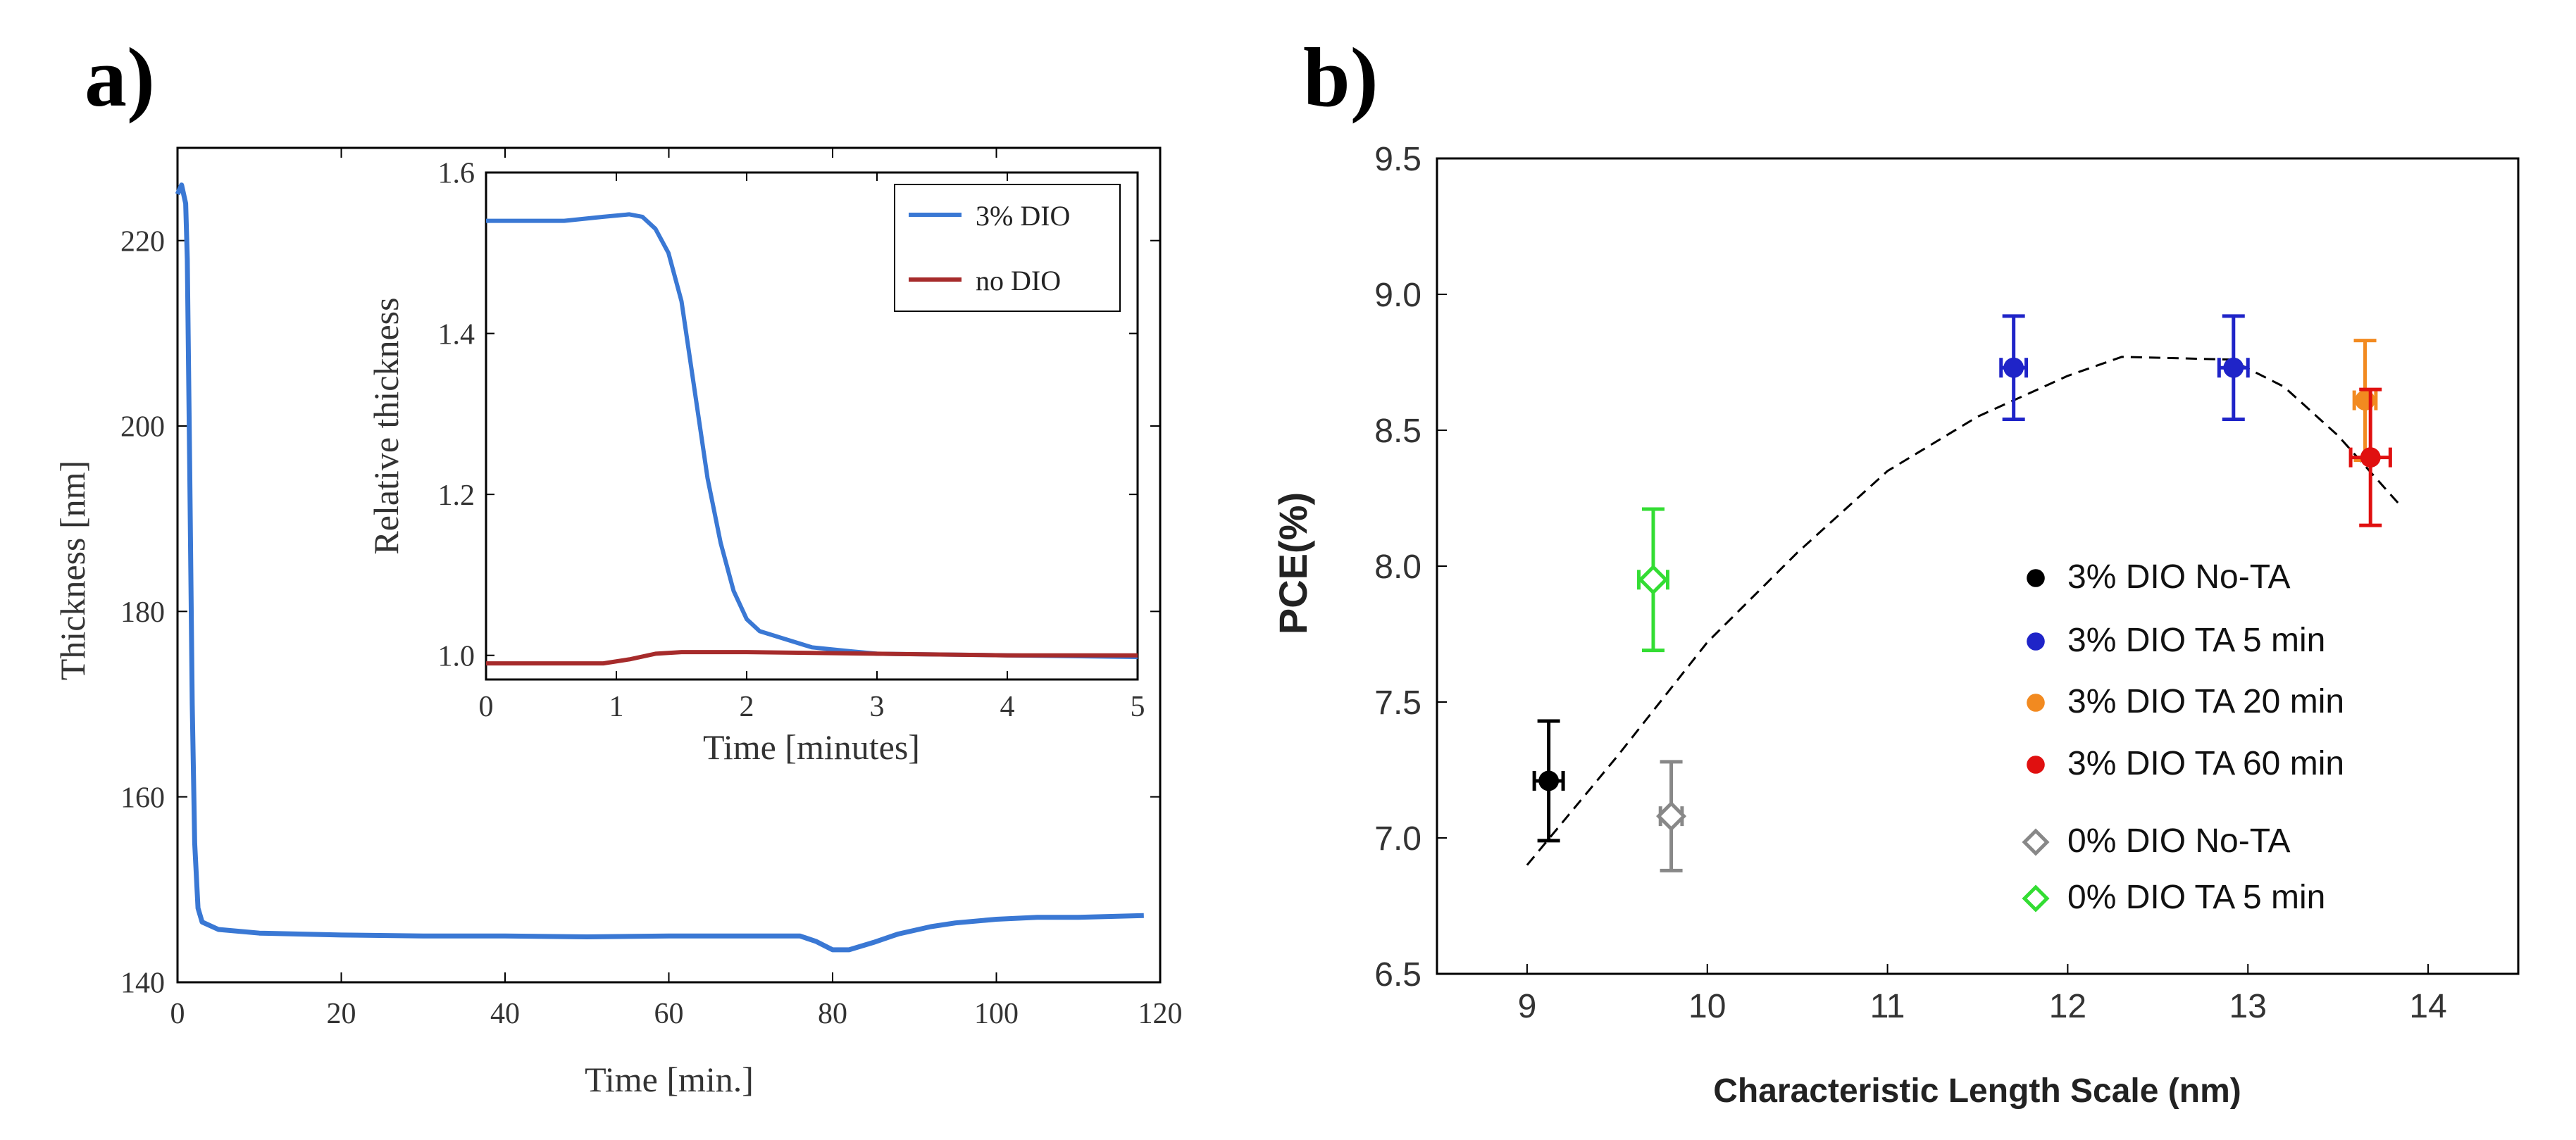 This screenshot has height=1140, width=2576. I want to click on y-tick-label: 1.2, so click(456, 496).